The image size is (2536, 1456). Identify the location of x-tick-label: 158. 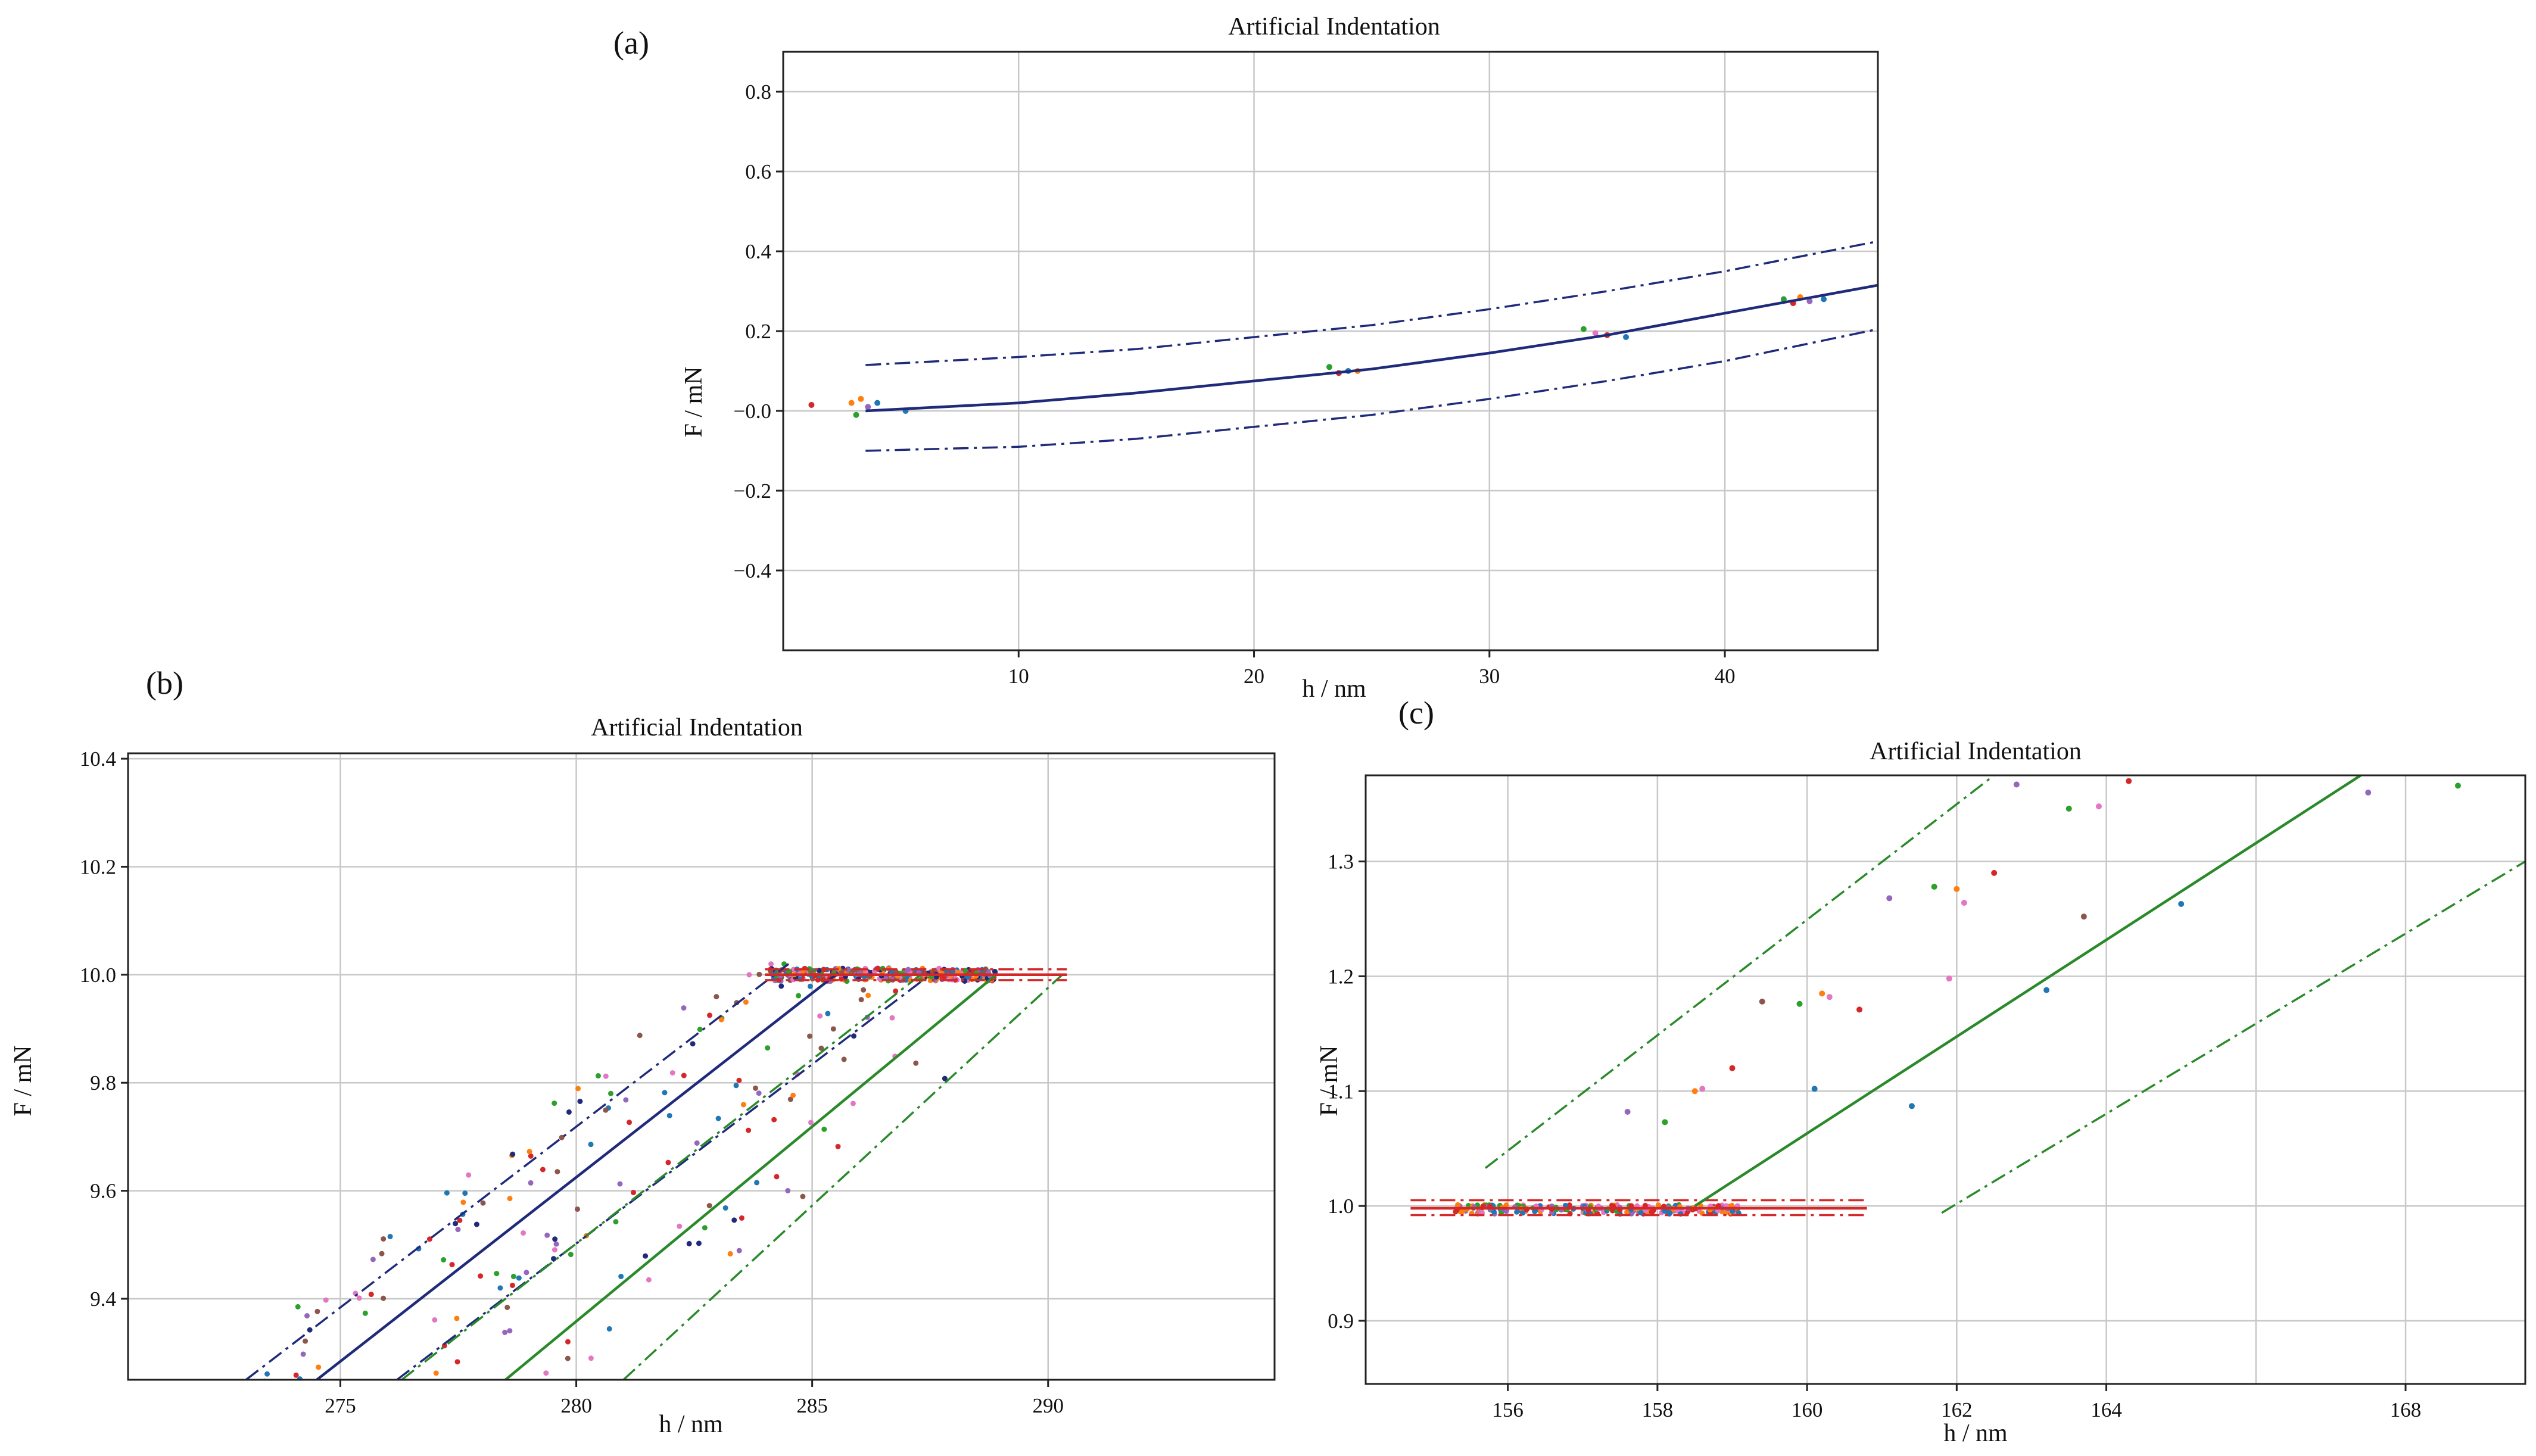
(1658, 1409).